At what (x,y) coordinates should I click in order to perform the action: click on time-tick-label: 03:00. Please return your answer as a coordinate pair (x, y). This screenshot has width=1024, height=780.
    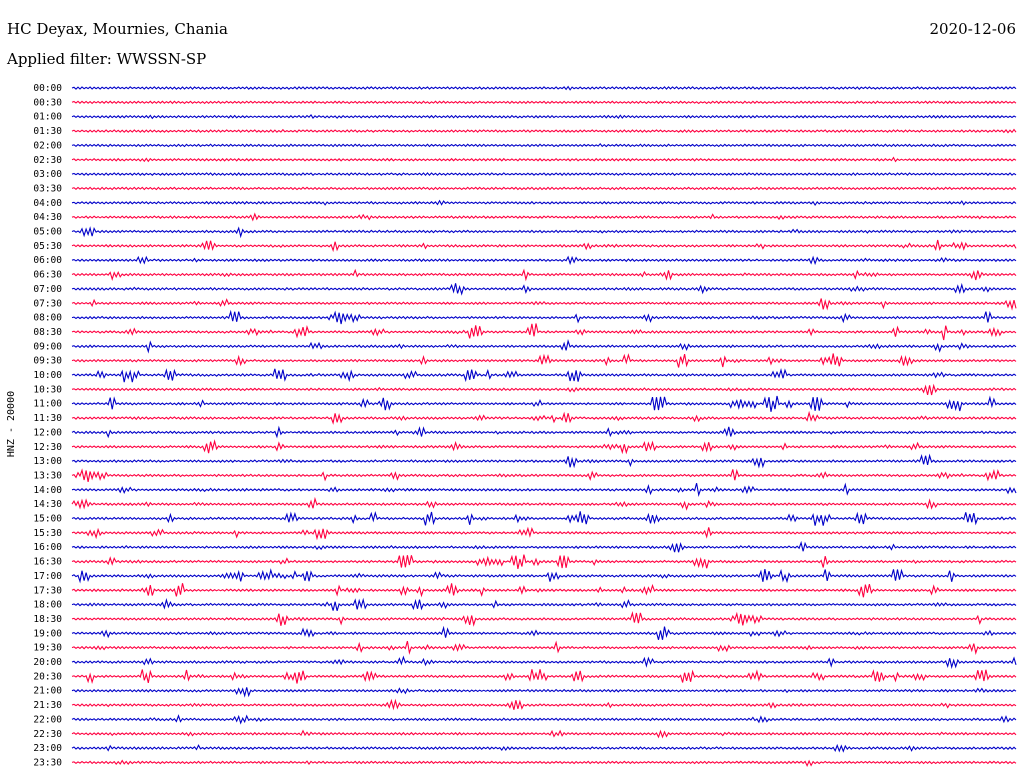
    Looking at the image, I should click on (47, 174).